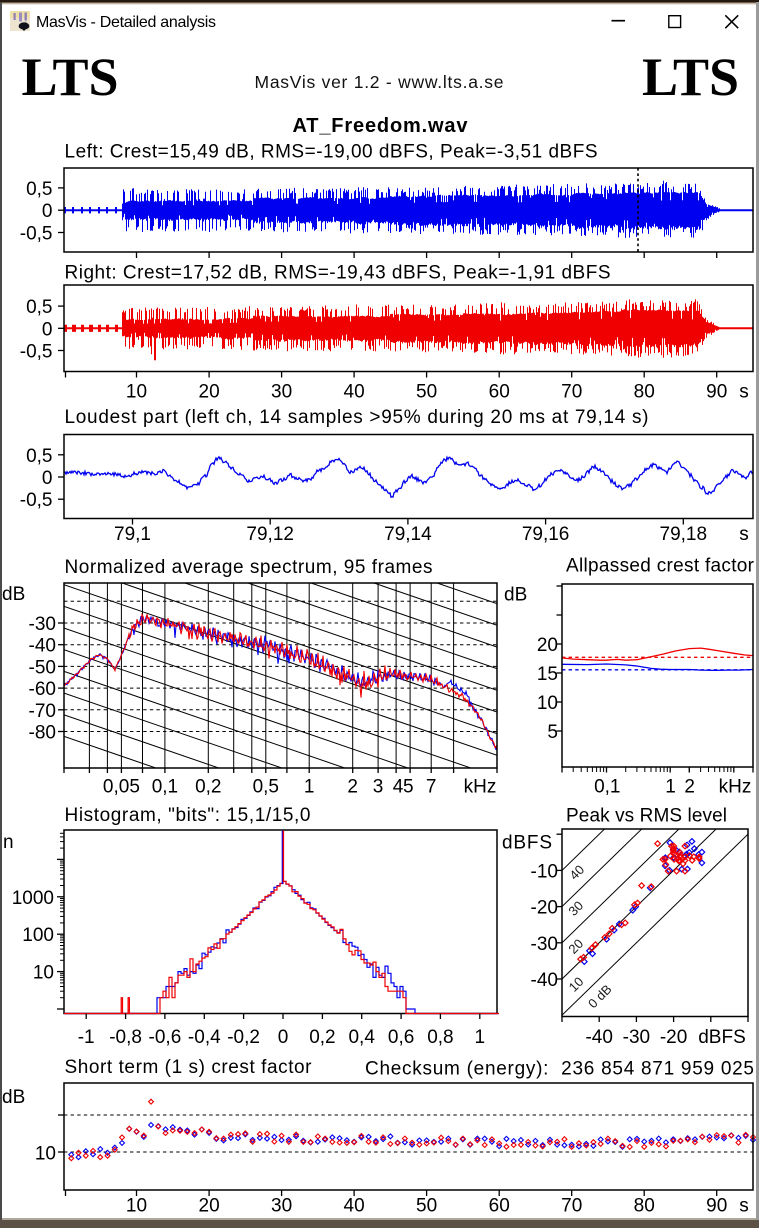 This screenshot has height=1228, width=759. Describe the element at coordinates (440, 1037) in the screenshot. I see `svg-text: 0,8` at that location.